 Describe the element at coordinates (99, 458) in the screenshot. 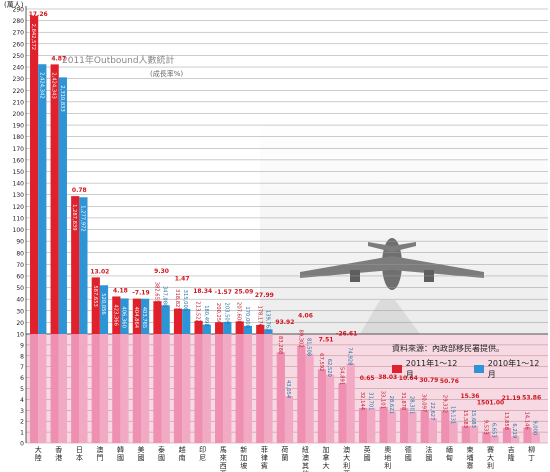

I see `x-tick-label: 門` at that location.